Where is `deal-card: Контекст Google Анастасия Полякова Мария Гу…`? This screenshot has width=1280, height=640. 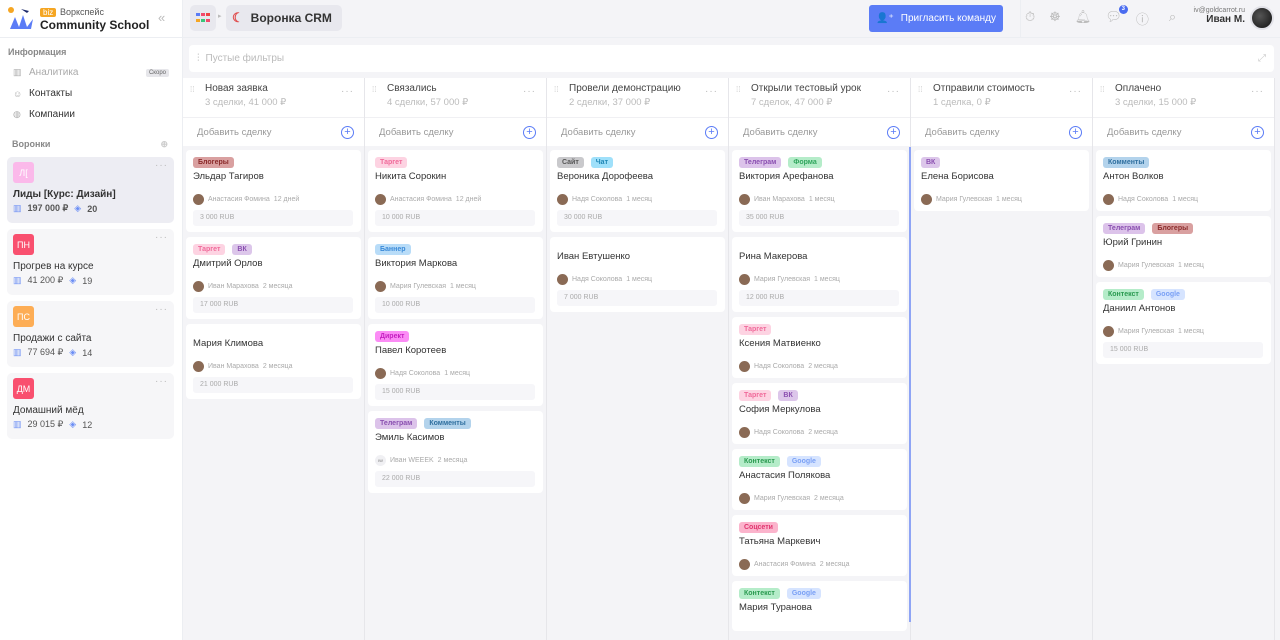
deal-card: Контекст Google Анастасия Полякова Мария Гу… is located at coordinates (819, 479).